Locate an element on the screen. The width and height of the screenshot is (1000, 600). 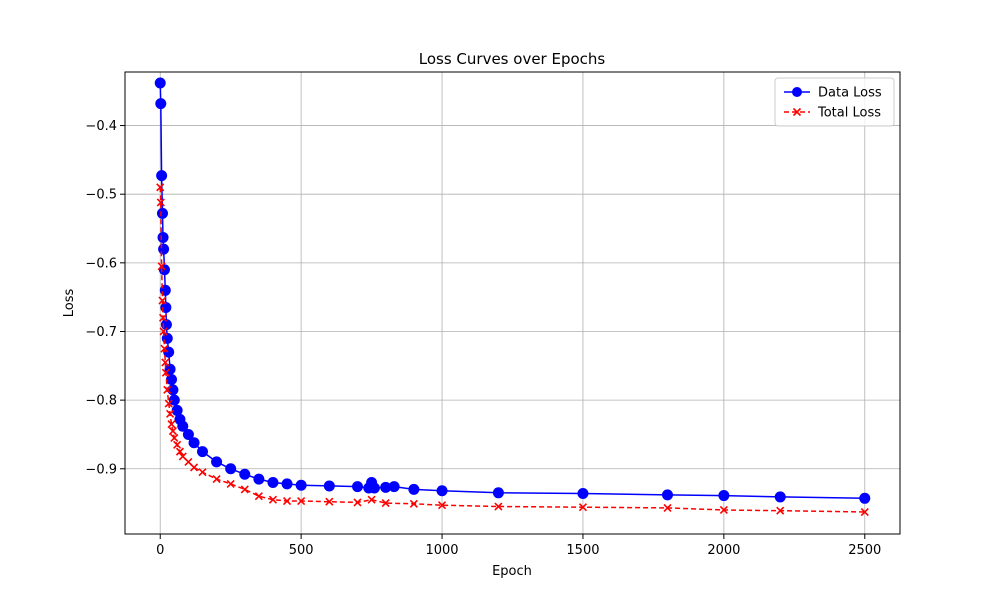
legend-frame is located at coordinates (834, 102).